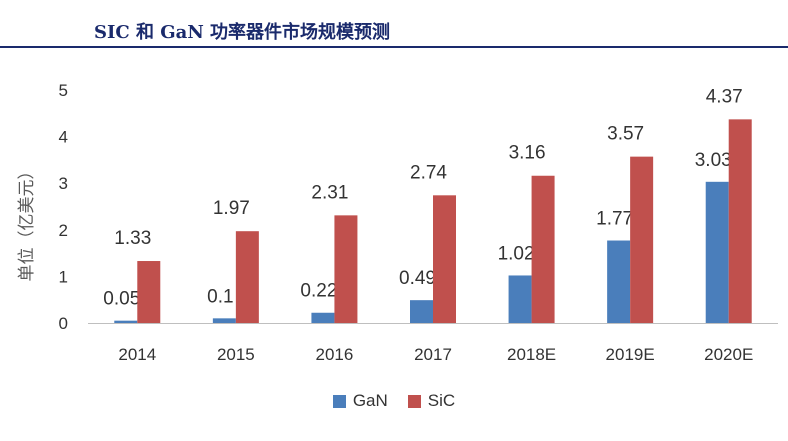  I want to click on x-tick-label: 2019E, so click(630, 354).